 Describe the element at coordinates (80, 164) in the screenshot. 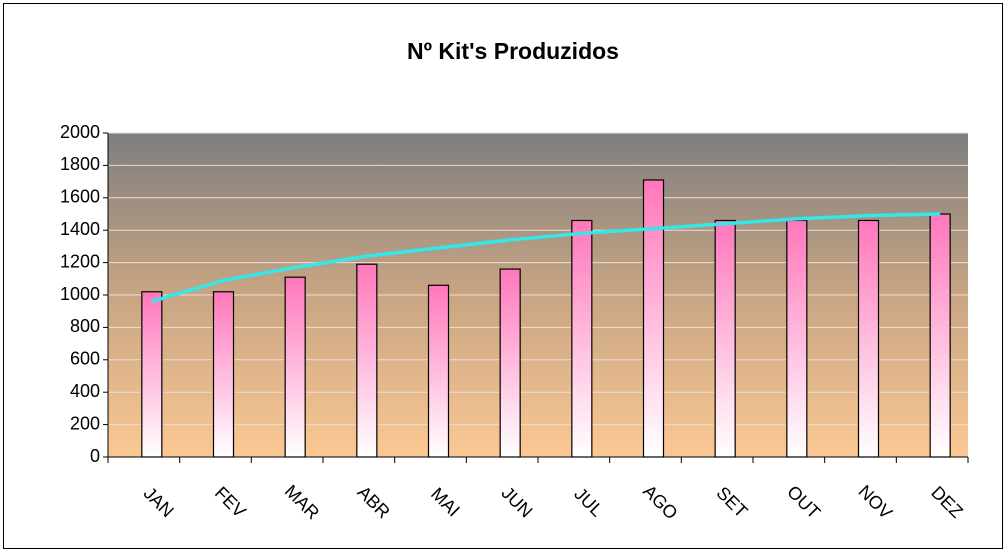

I see `y-tick-label: 1800` at that location.